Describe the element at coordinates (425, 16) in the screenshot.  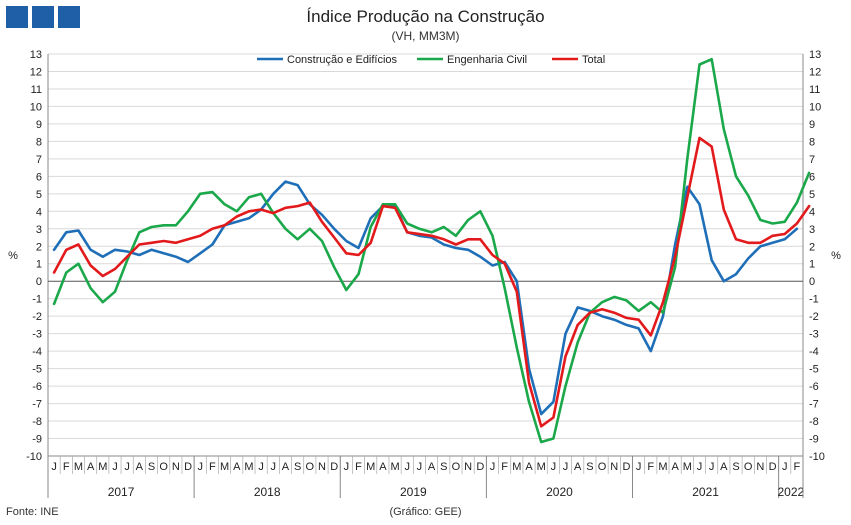
I see `chart-title: Índice Produção na Construção` at that location.